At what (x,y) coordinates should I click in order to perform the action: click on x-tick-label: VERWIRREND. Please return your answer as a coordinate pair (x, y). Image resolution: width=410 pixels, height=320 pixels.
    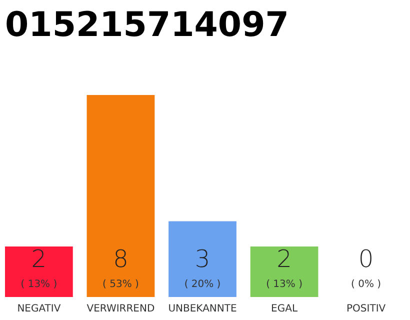
    Looking at the image, I should click on (120, 309).